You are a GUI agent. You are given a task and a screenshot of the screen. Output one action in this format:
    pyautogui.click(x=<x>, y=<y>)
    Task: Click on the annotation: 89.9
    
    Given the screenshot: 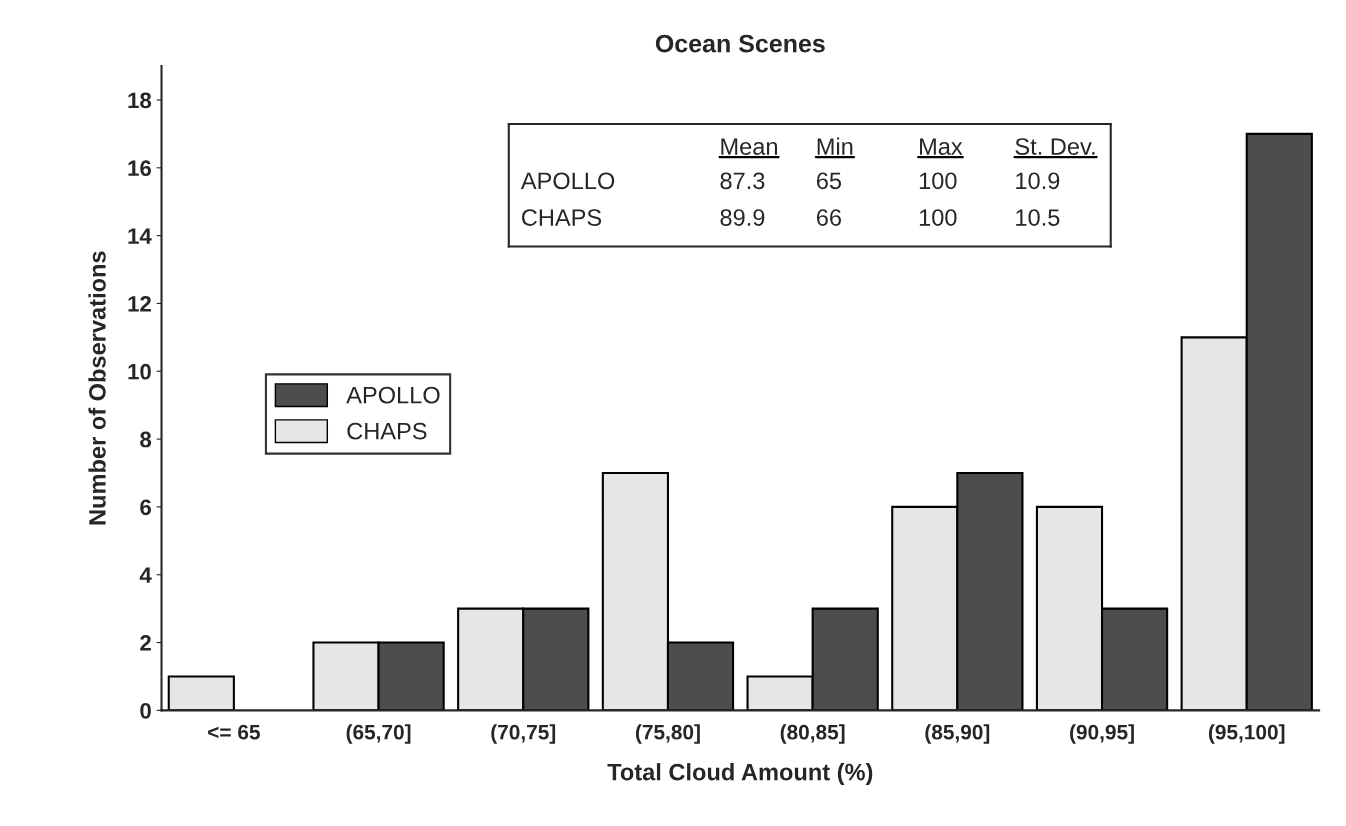 What is the action you would take?
    pyautogui.click(x=742, y=217)
    